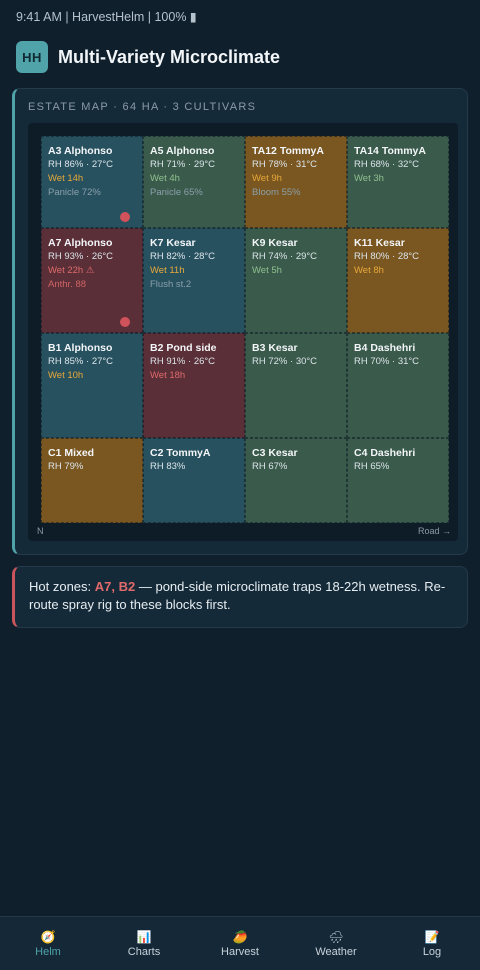  Describe the element at coordinates (240, 951) in the screenshot. I see `tab-label: Harvest` at that location.